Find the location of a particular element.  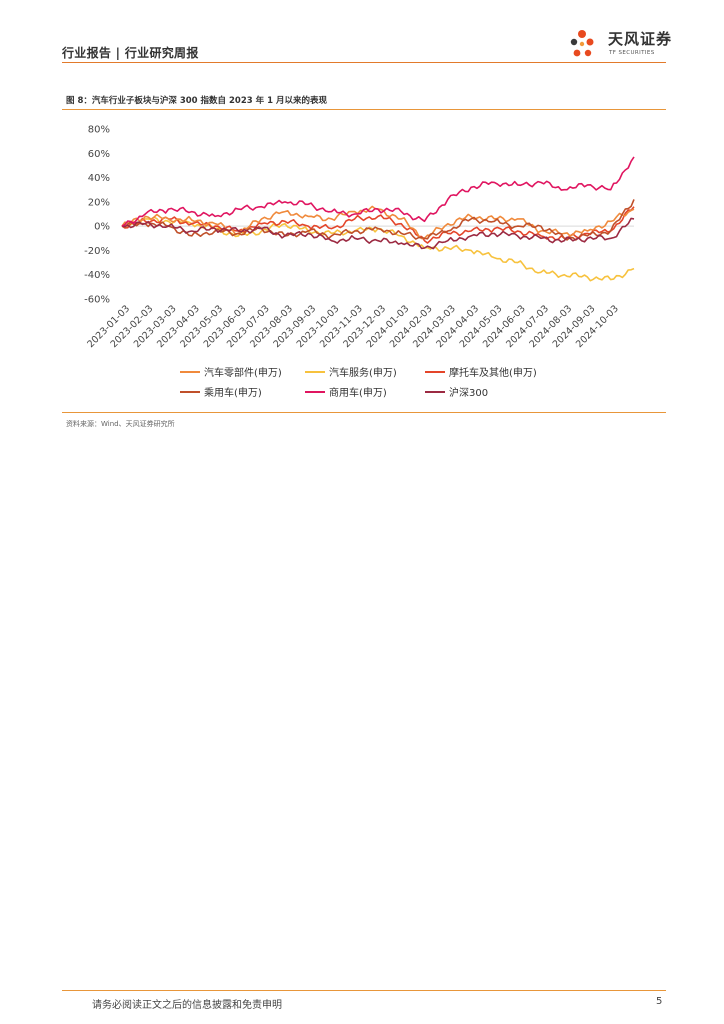

legend-item: 沪深300 is located at coordinates (456, 391).